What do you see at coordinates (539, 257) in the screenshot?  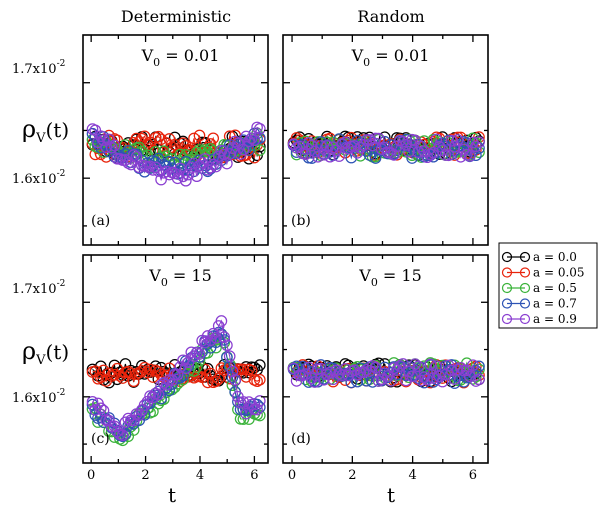 I see `legend-entry: a = 0.0` at bounding box center [539, 257].